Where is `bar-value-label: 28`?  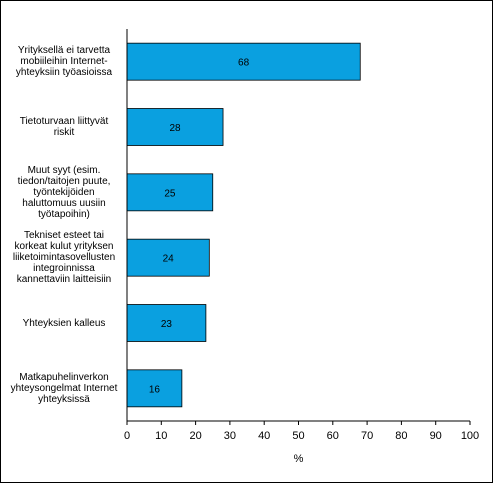 bar-value-label: 28 is located at coordinates (175, 128).